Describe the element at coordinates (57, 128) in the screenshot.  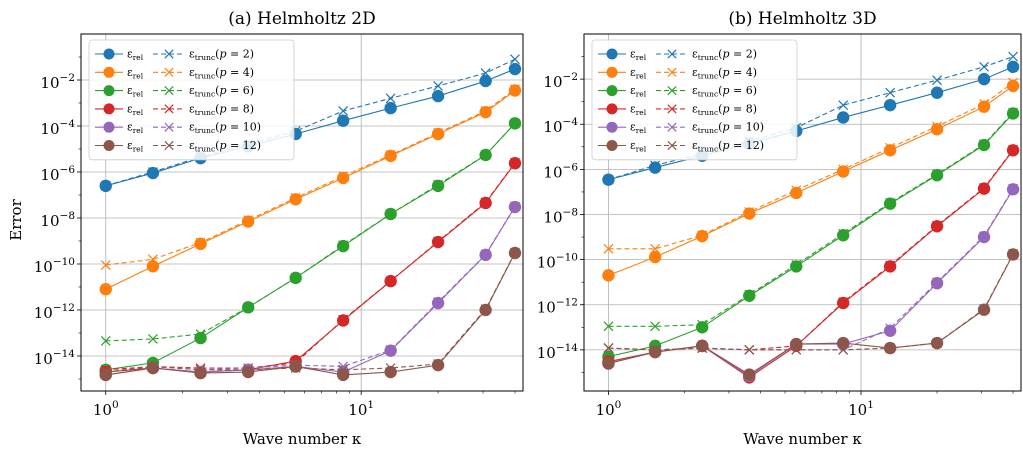
I see `y-tick-label: 10⁻⁴` at that location.